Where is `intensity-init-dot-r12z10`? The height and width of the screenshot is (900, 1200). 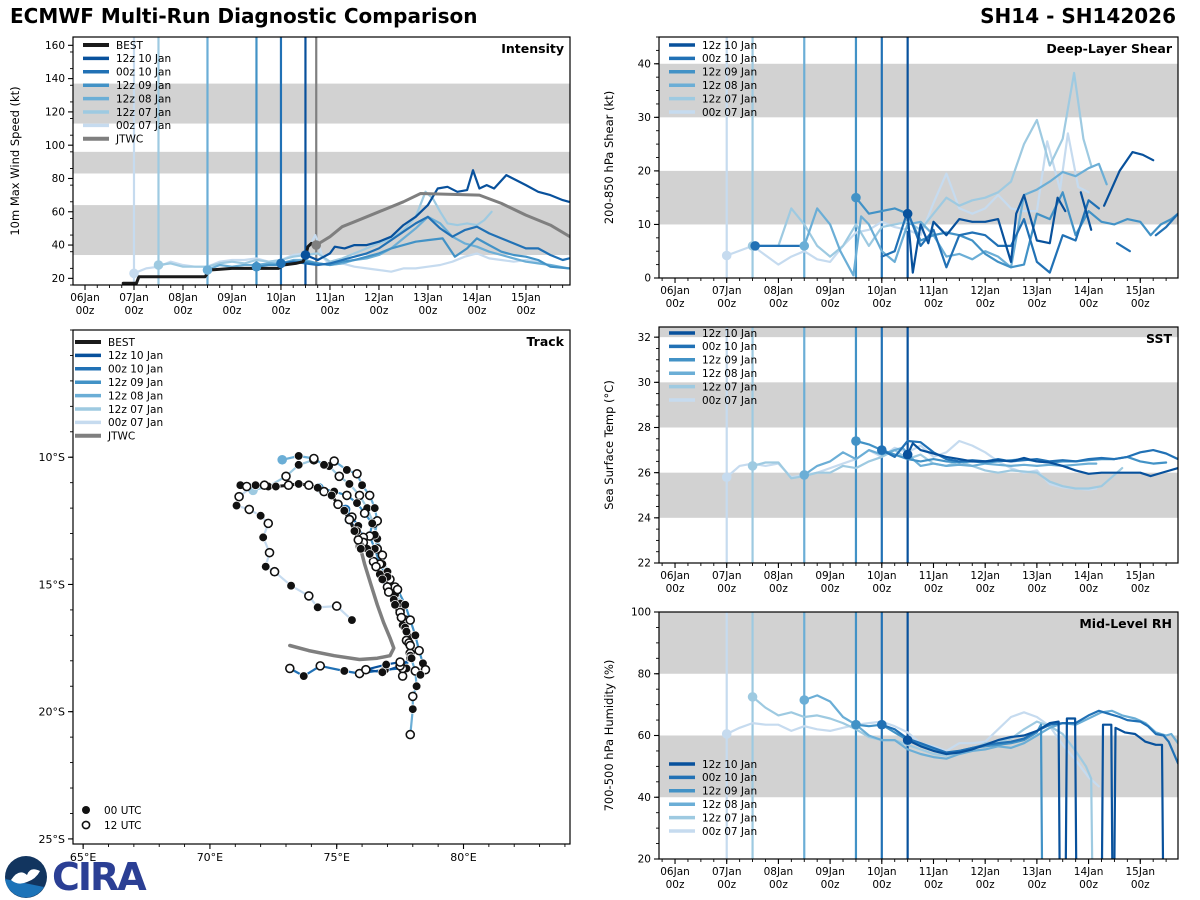 intensity-init-dot-r12z10 is located at coordinates (305, 255).